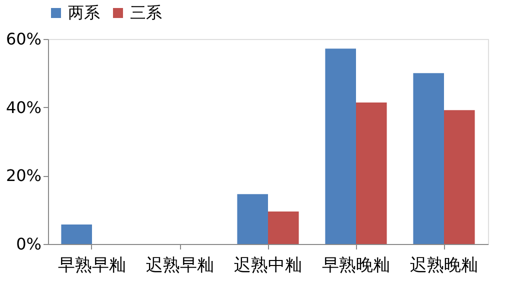  Describe the element at coordinates (92, 266) in the screenshot. I see `x-tick-label: 早熟早籼` at that location.